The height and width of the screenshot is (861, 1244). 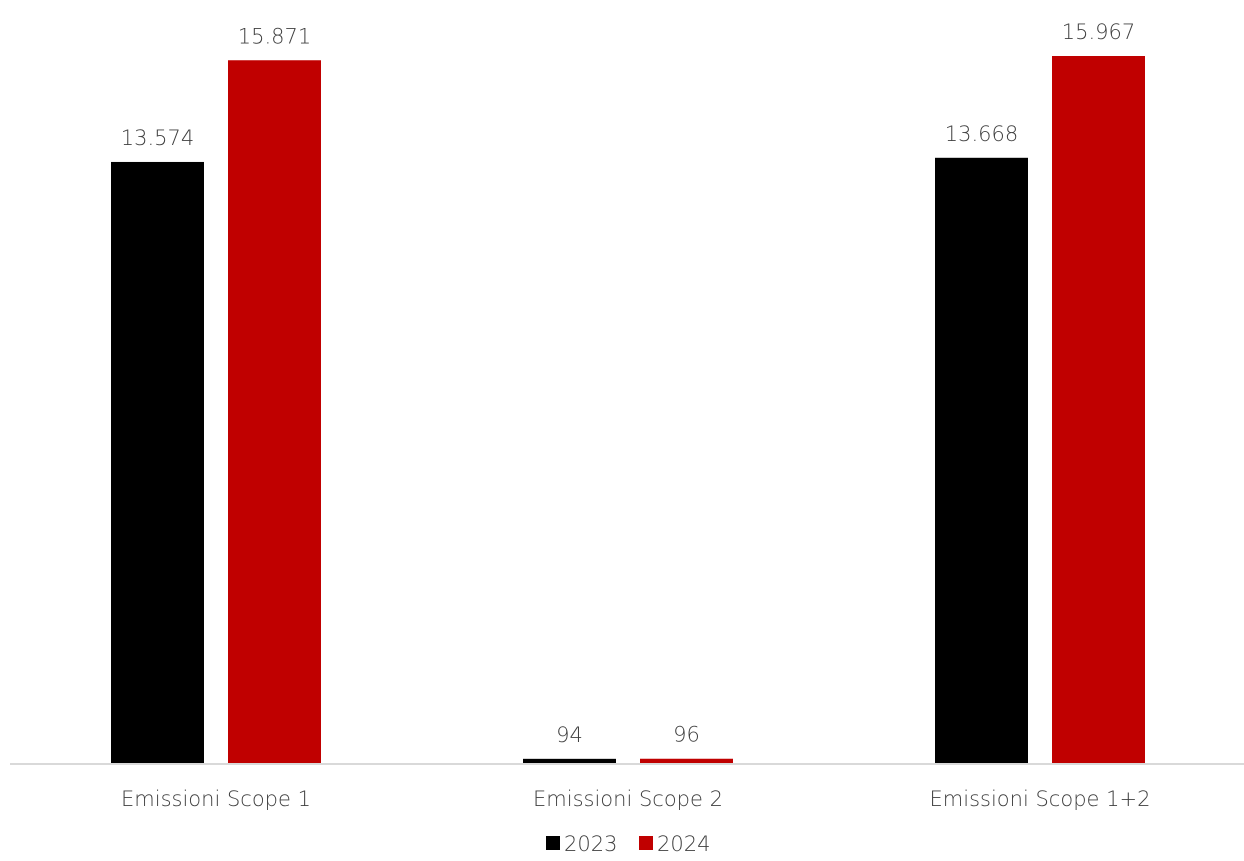 I want to click on category-label-1: Emissioni Scope 1, so click(x=216, y=799).